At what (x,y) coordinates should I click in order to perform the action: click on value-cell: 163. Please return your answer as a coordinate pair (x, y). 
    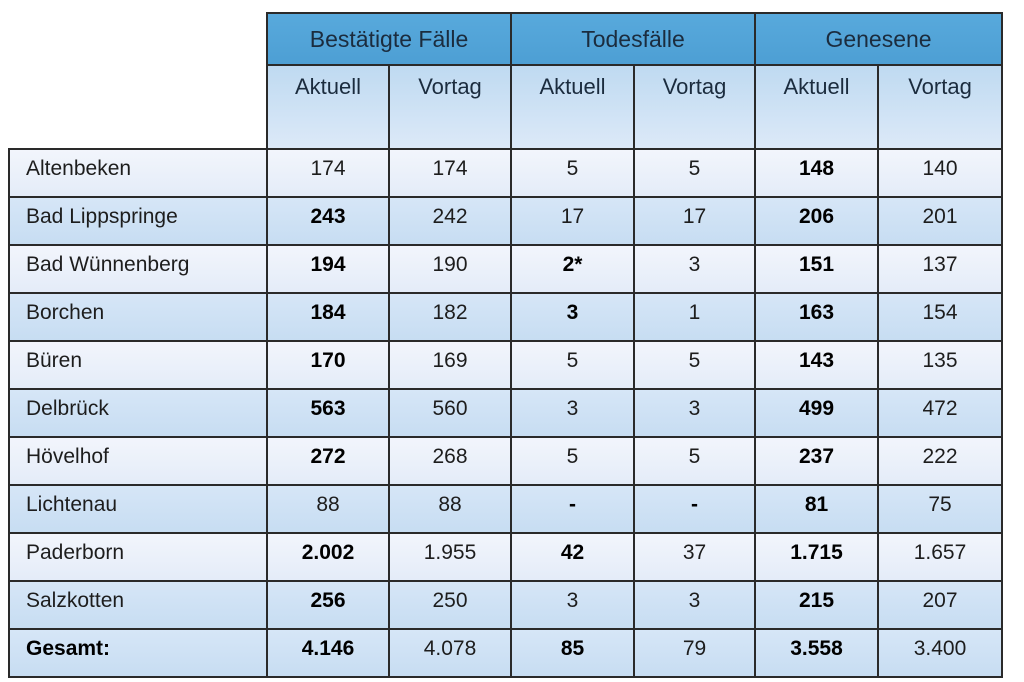
    Looking at the image, I should click on (817, 317).